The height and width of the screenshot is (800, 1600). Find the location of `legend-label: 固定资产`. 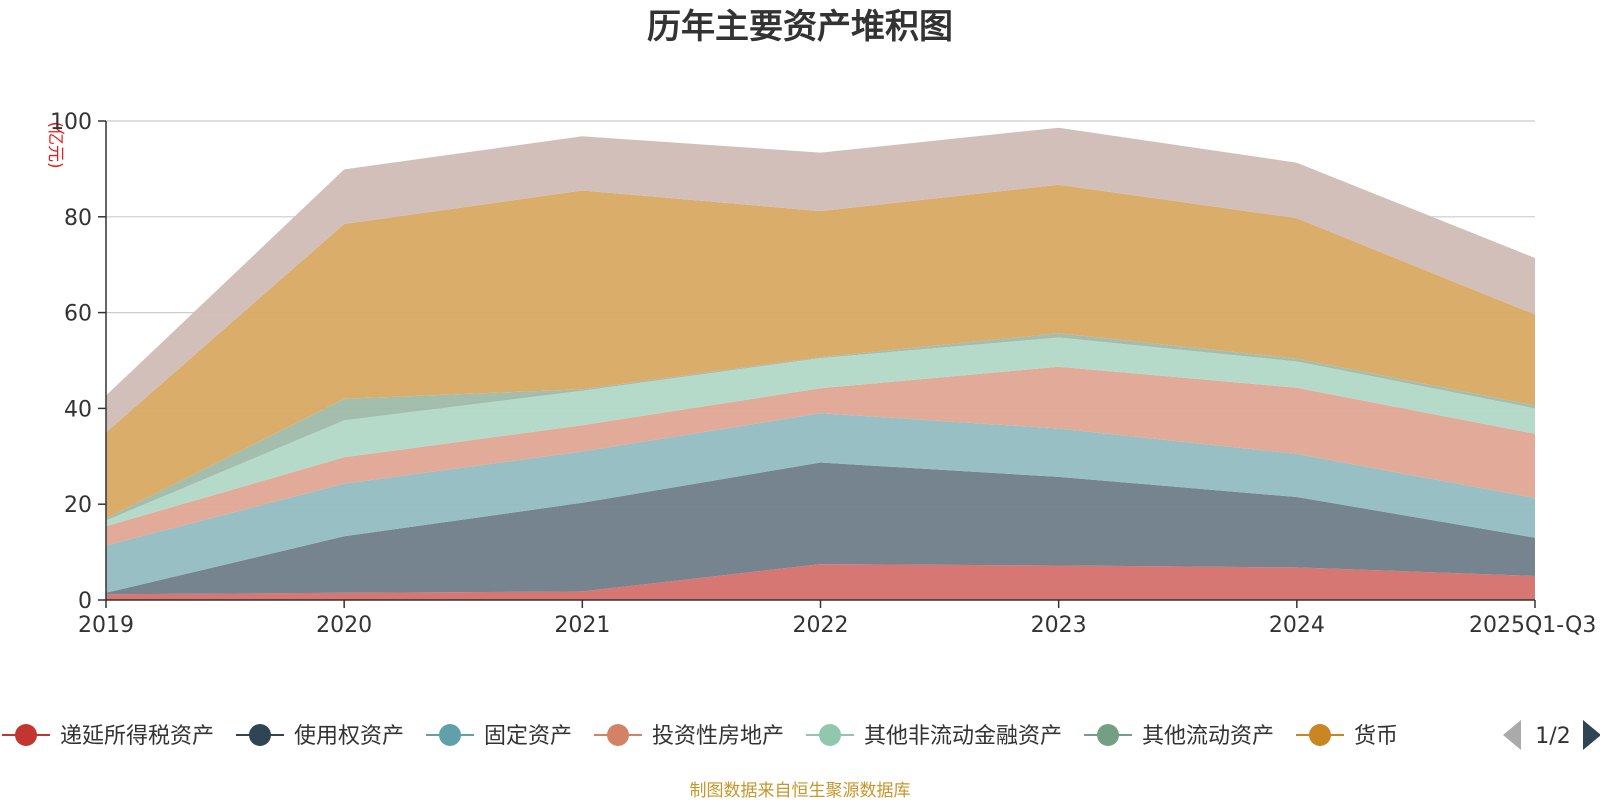

legend-label: 固定资产 is located at coordinates (528, 736).